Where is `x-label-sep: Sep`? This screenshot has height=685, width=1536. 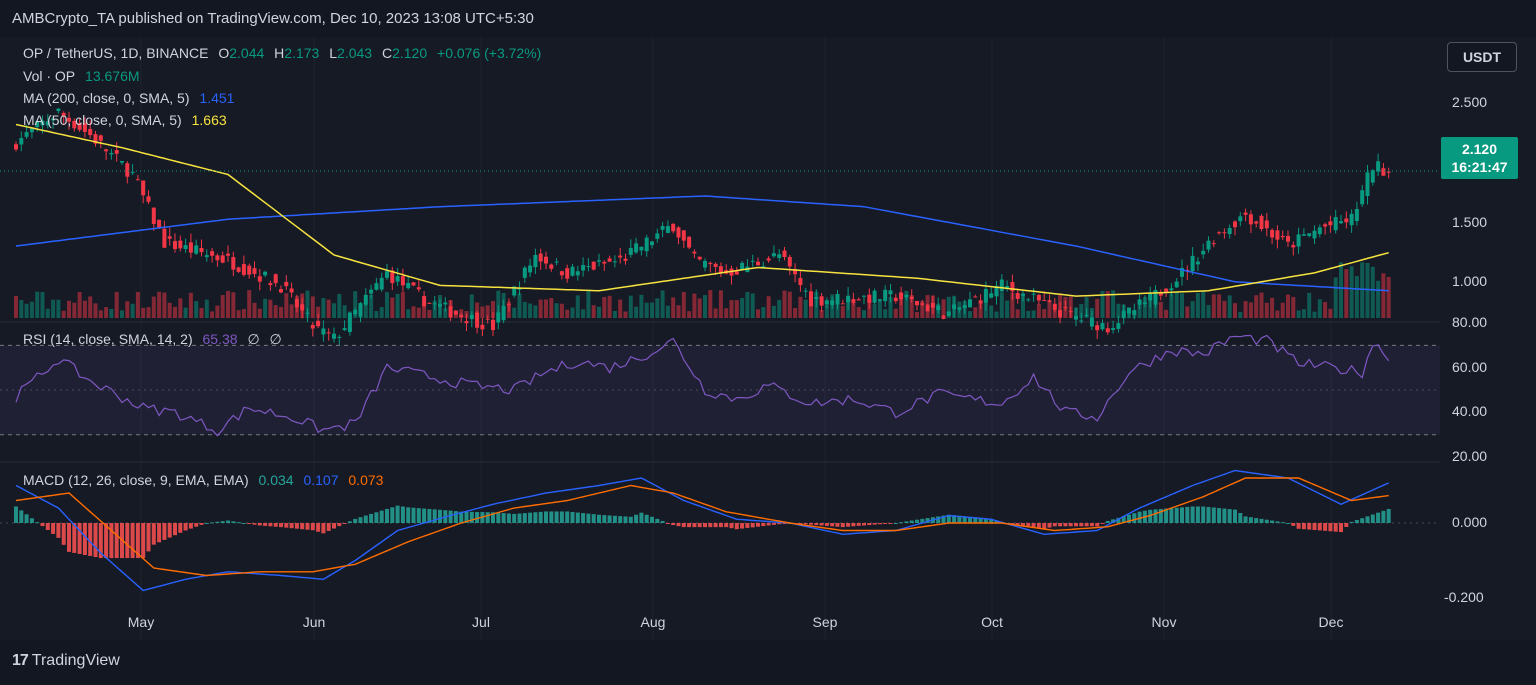
x-label-sep: Sep is located at coordinates (825, 622).